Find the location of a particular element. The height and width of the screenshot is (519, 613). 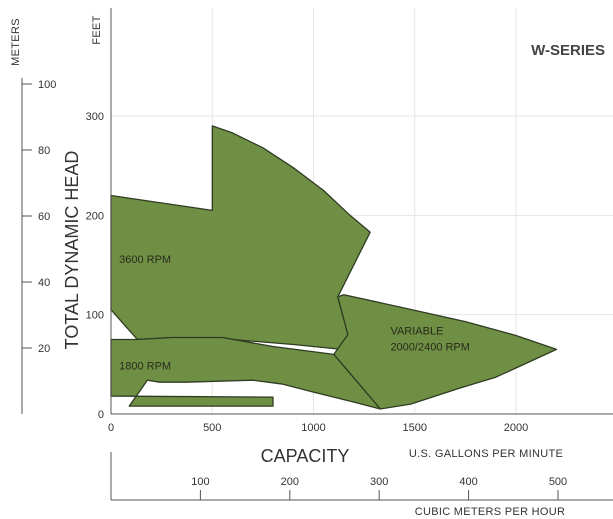

y-tick-label: 200 is located at coordinates (95, 216).